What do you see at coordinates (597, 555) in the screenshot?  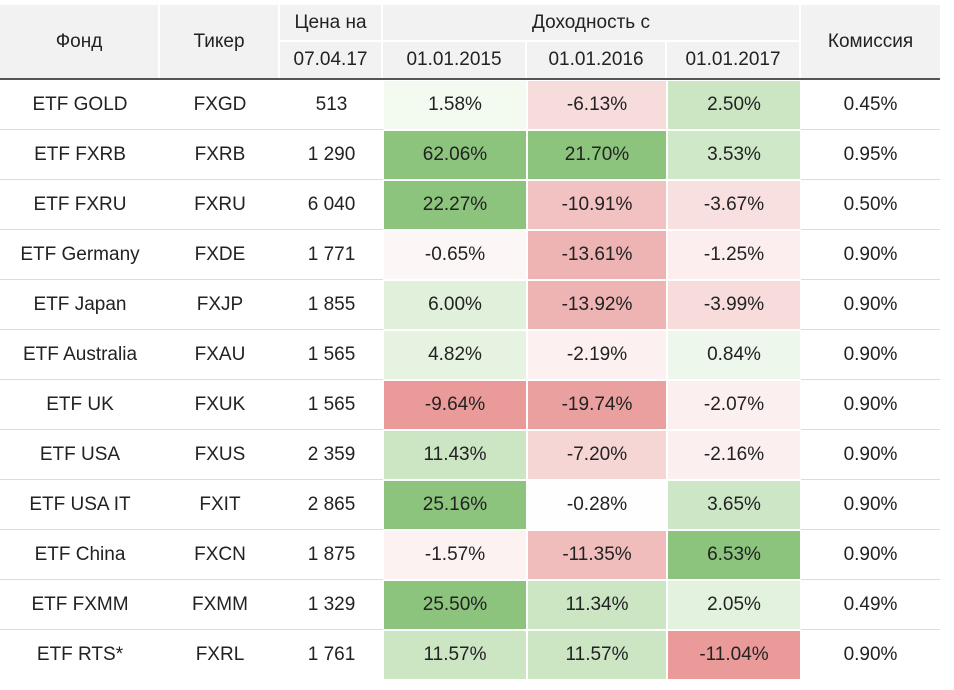 I see `return-cell: -11.35%` at bounding box center [597, 555].